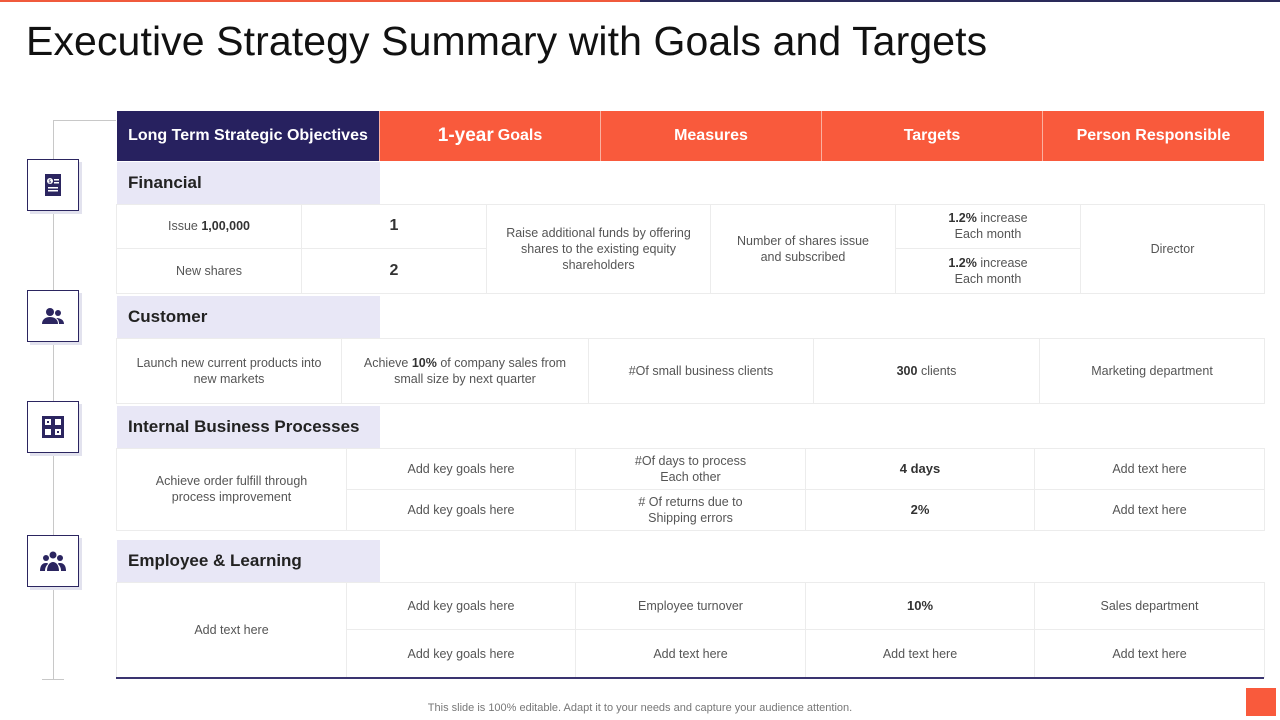  What do you see at coordinates (461, 469) in the screenshot?
I see `internal-goal-1: Add key goals here` at bounding box center [461, 469].